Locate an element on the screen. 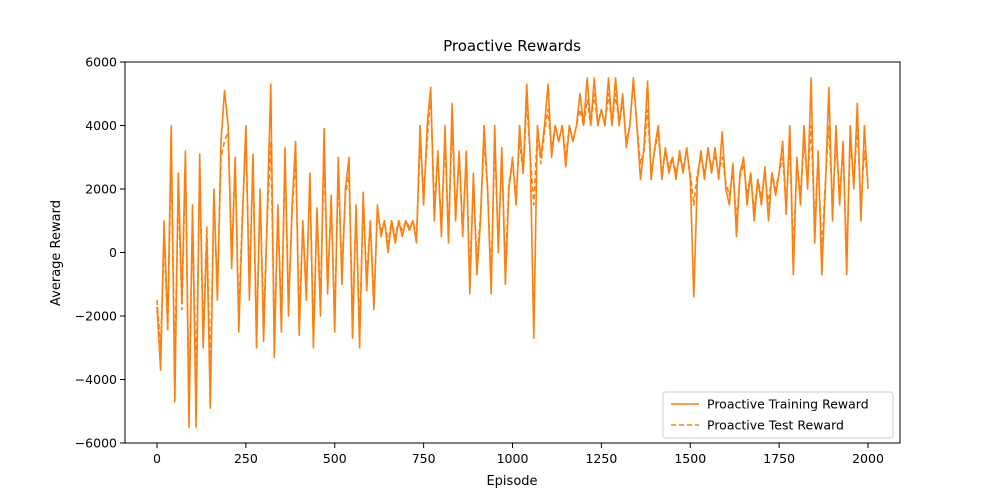 This screenshot has width=1000, height=500. y-tick-label: 6000 is located at coordinates (101, 62).